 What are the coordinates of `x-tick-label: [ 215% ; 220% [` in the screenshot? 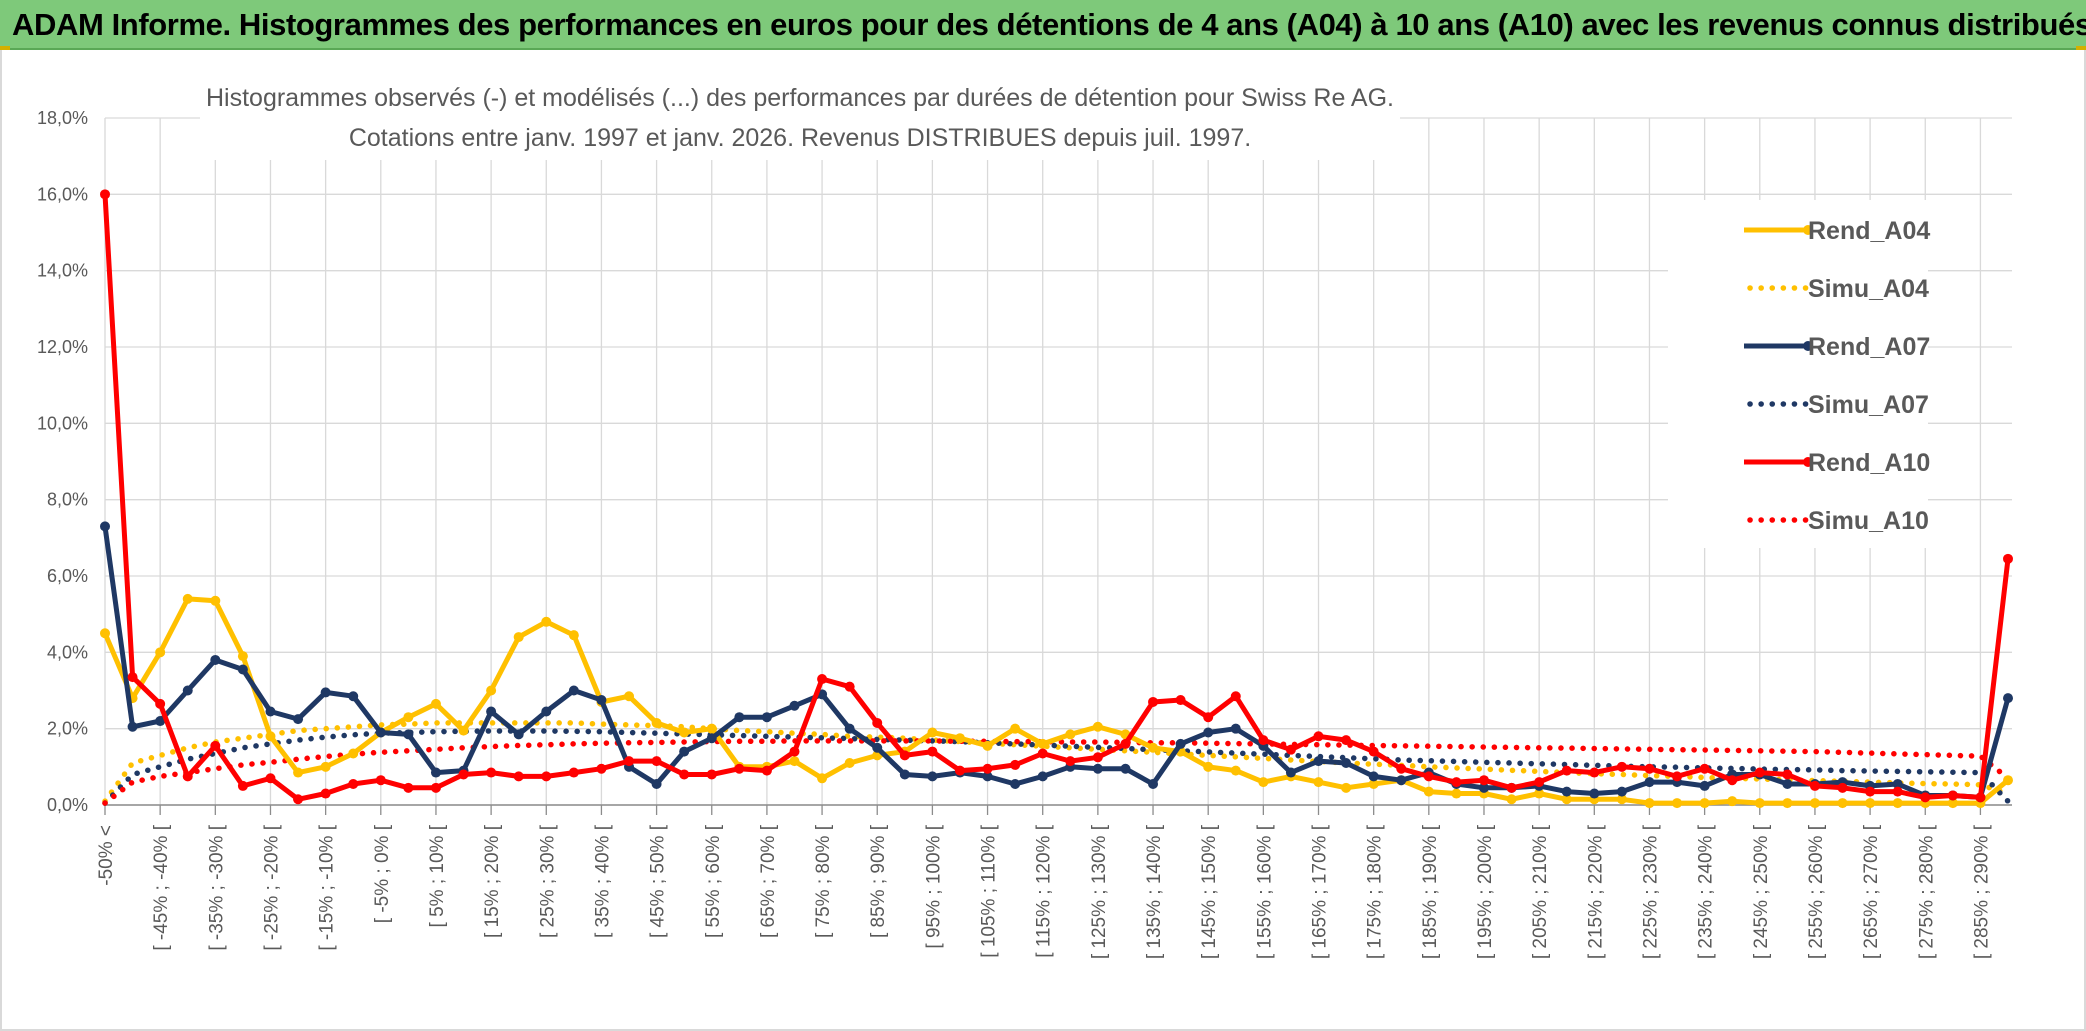 It's located at (1595, 891).